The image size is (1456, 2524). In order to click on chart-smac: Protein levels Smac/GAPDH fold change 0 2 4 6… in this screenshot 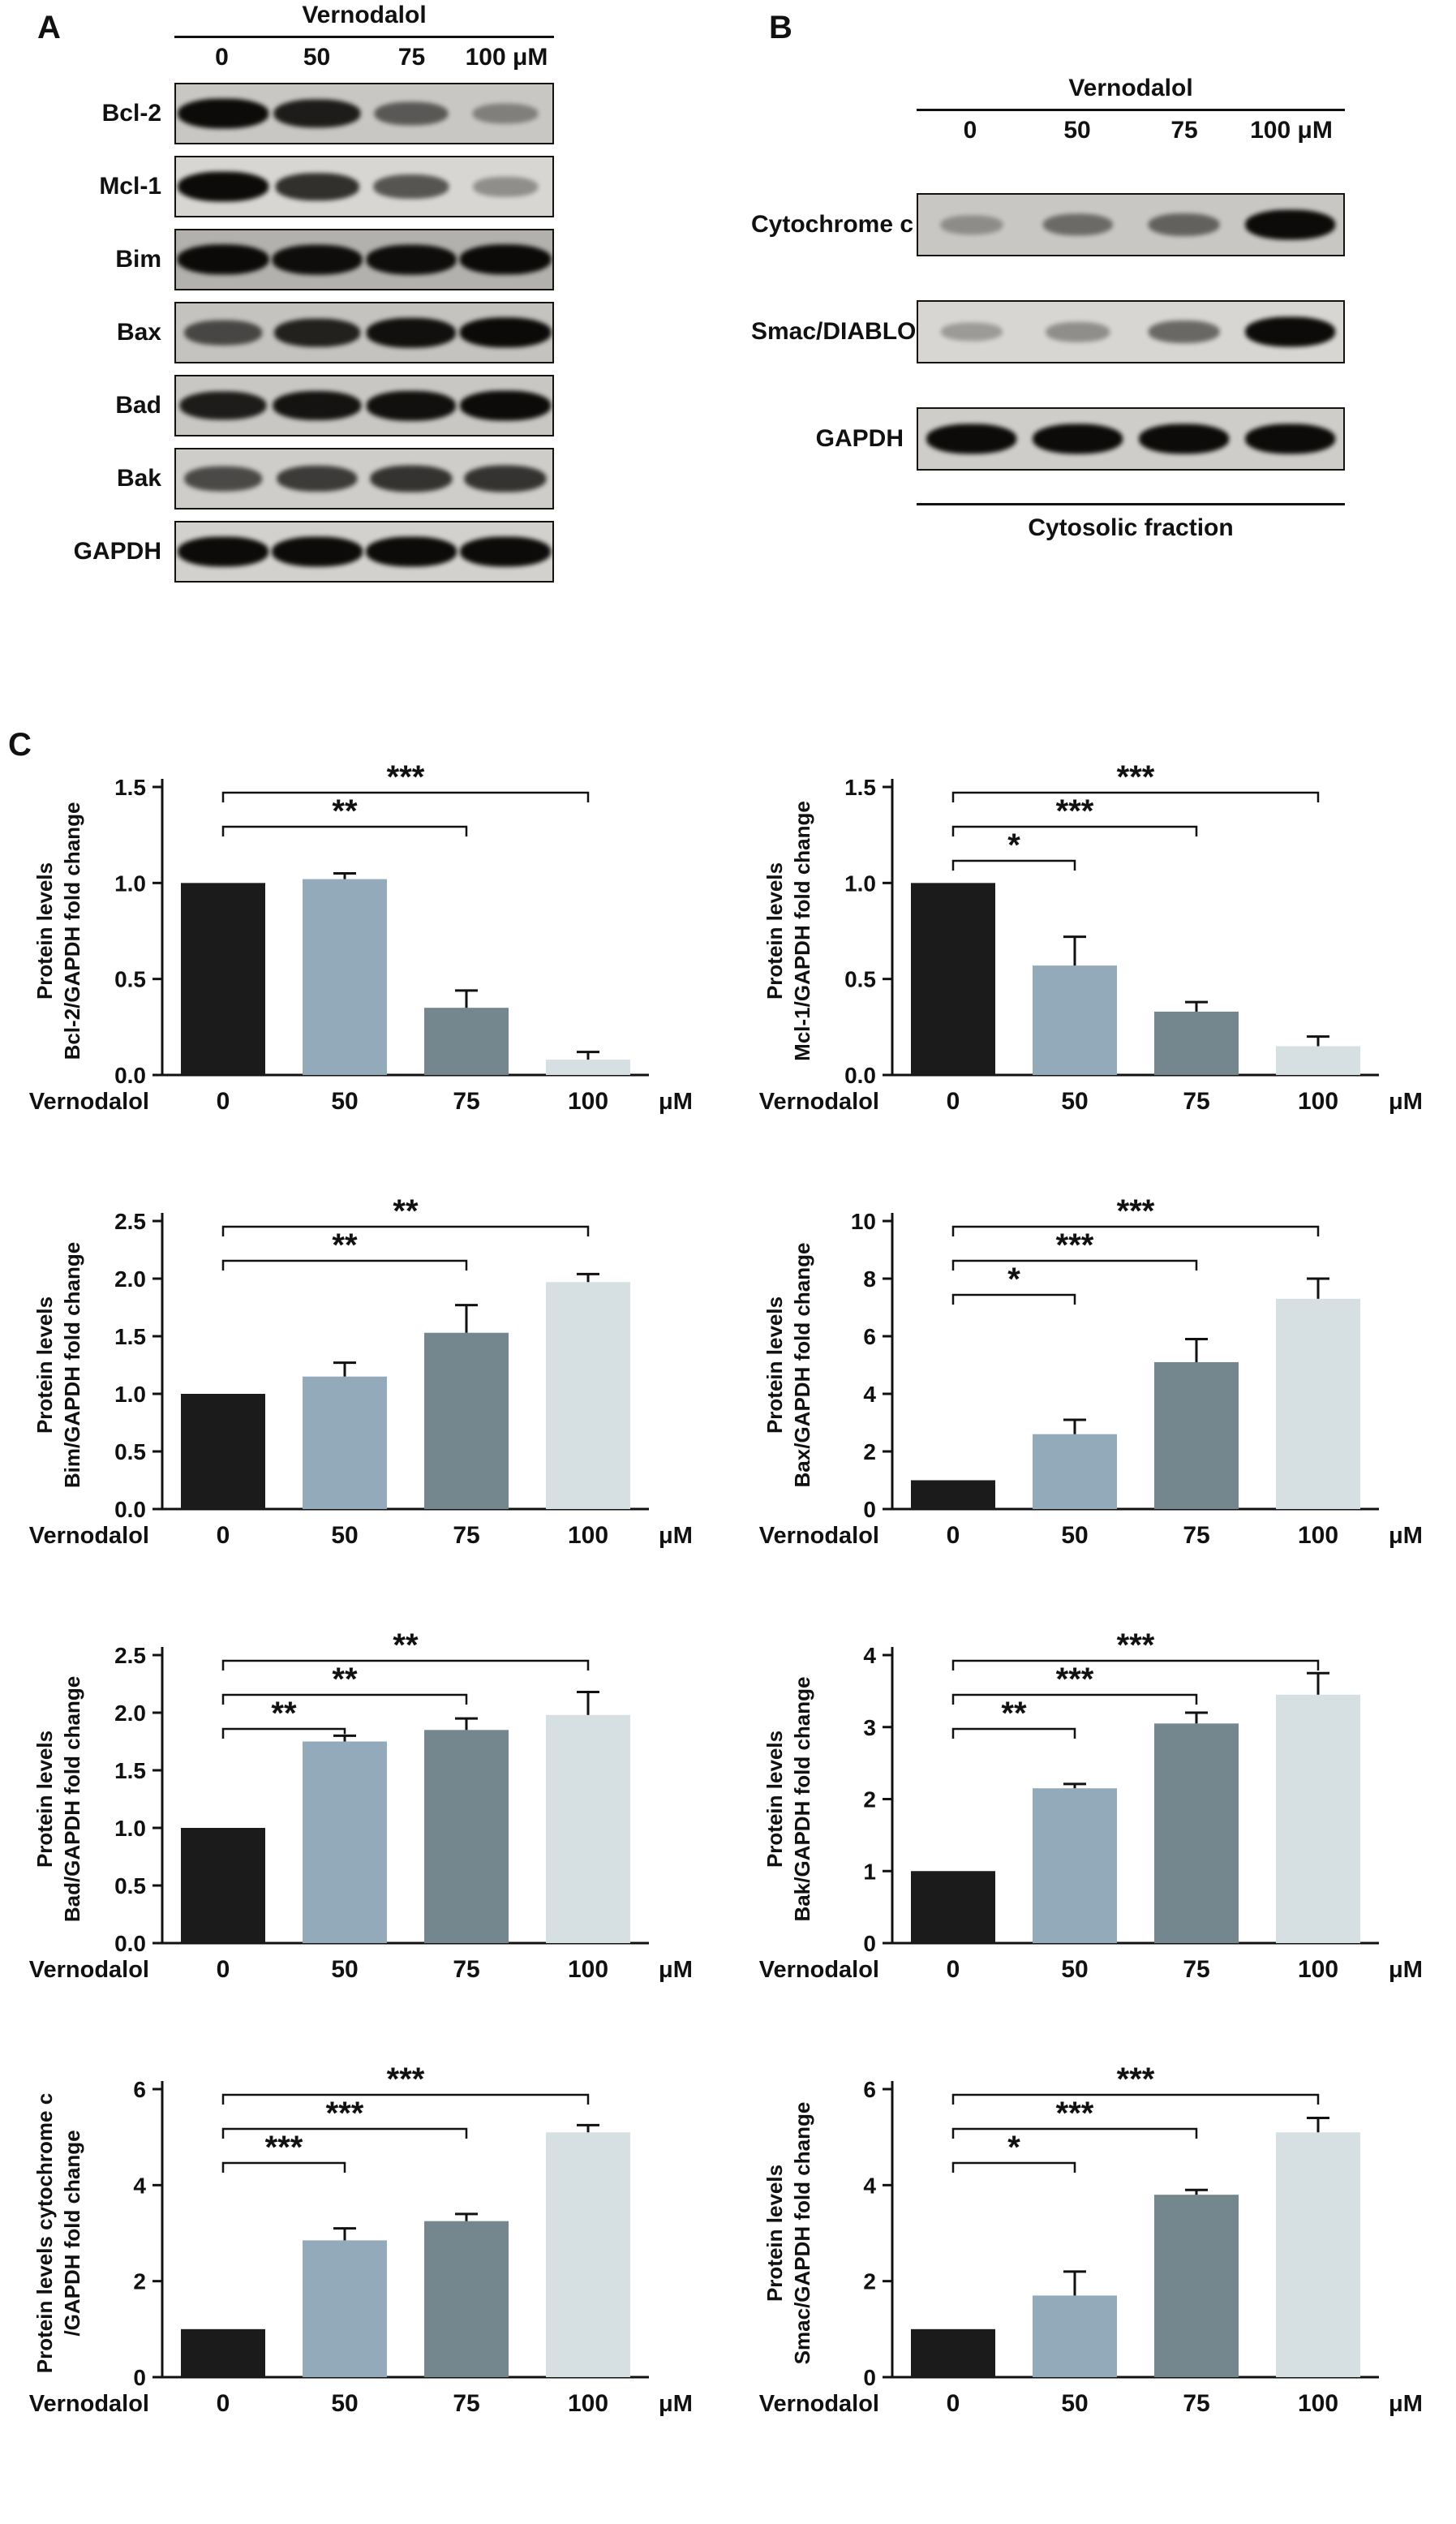, I will do `click(1091, 2255)`.